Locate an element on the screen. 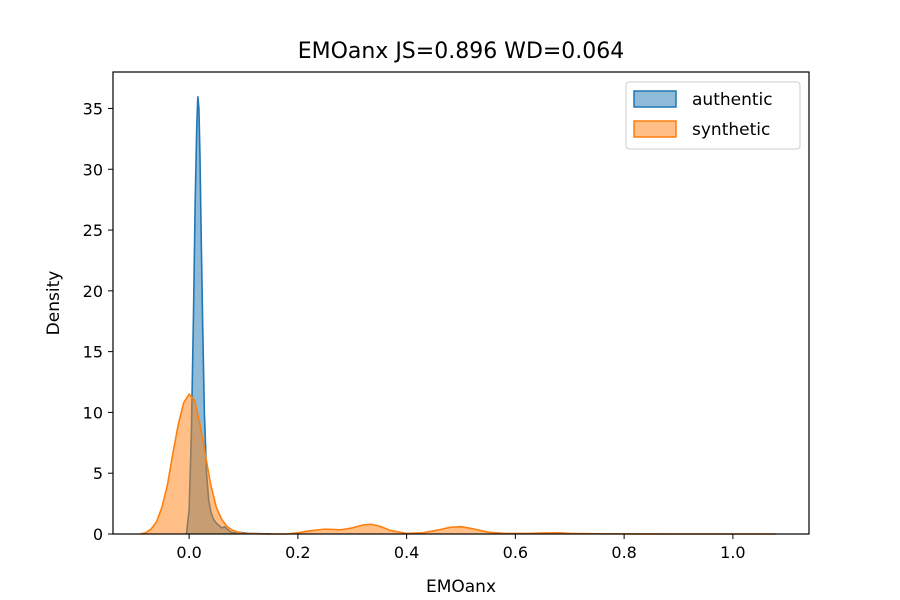 The height and width of the screenshot is (600, 900). y-tick-label: 10 is located at coordinates (93, 412).